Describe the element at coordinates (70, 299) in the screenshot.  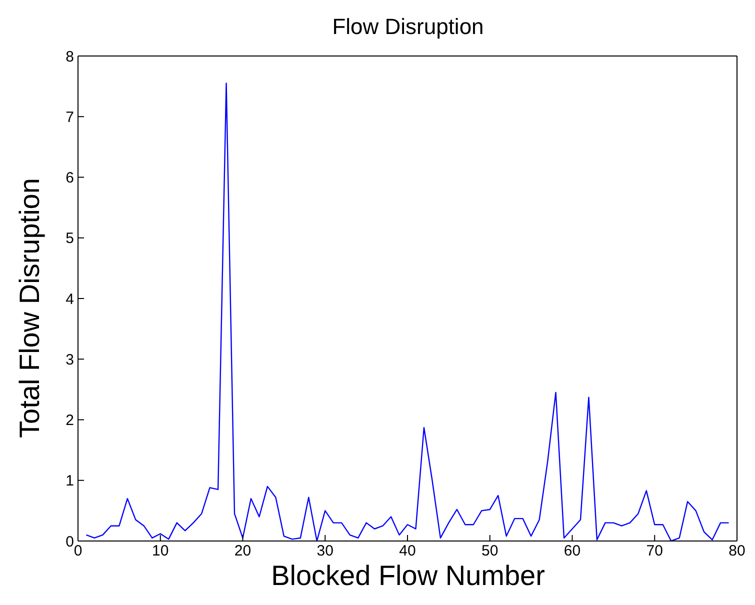
I see `y-tick-label: 4` at that location.